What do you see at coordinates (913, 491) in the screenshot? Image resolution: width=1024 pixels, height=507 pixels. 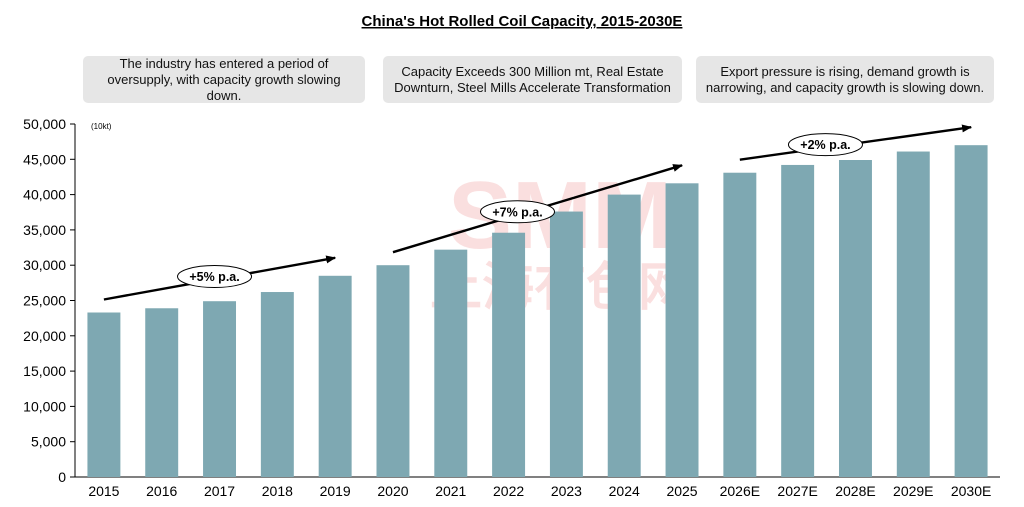 I see `x-tick-label: 2029E` at bounding box center [913, 491].